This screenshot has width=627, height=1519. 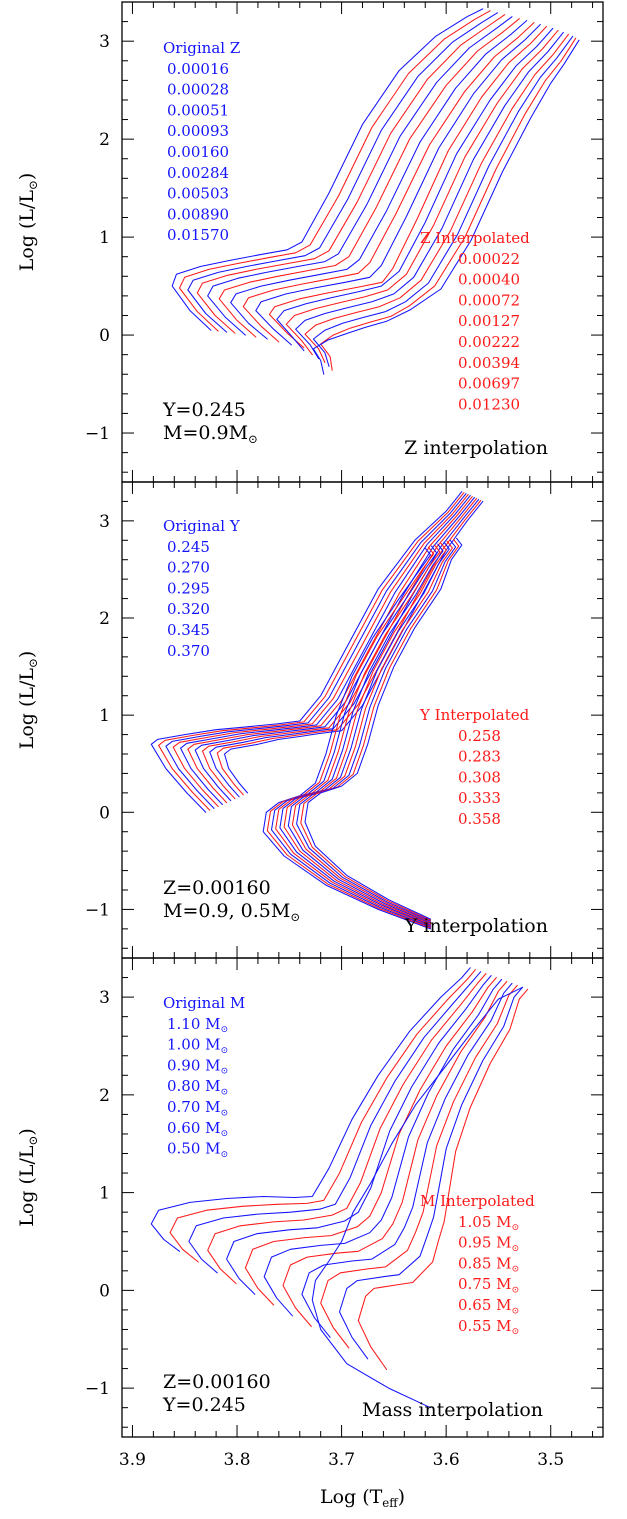 I want to click on original-legend-item: 0.245, so click(x=188, y=547).